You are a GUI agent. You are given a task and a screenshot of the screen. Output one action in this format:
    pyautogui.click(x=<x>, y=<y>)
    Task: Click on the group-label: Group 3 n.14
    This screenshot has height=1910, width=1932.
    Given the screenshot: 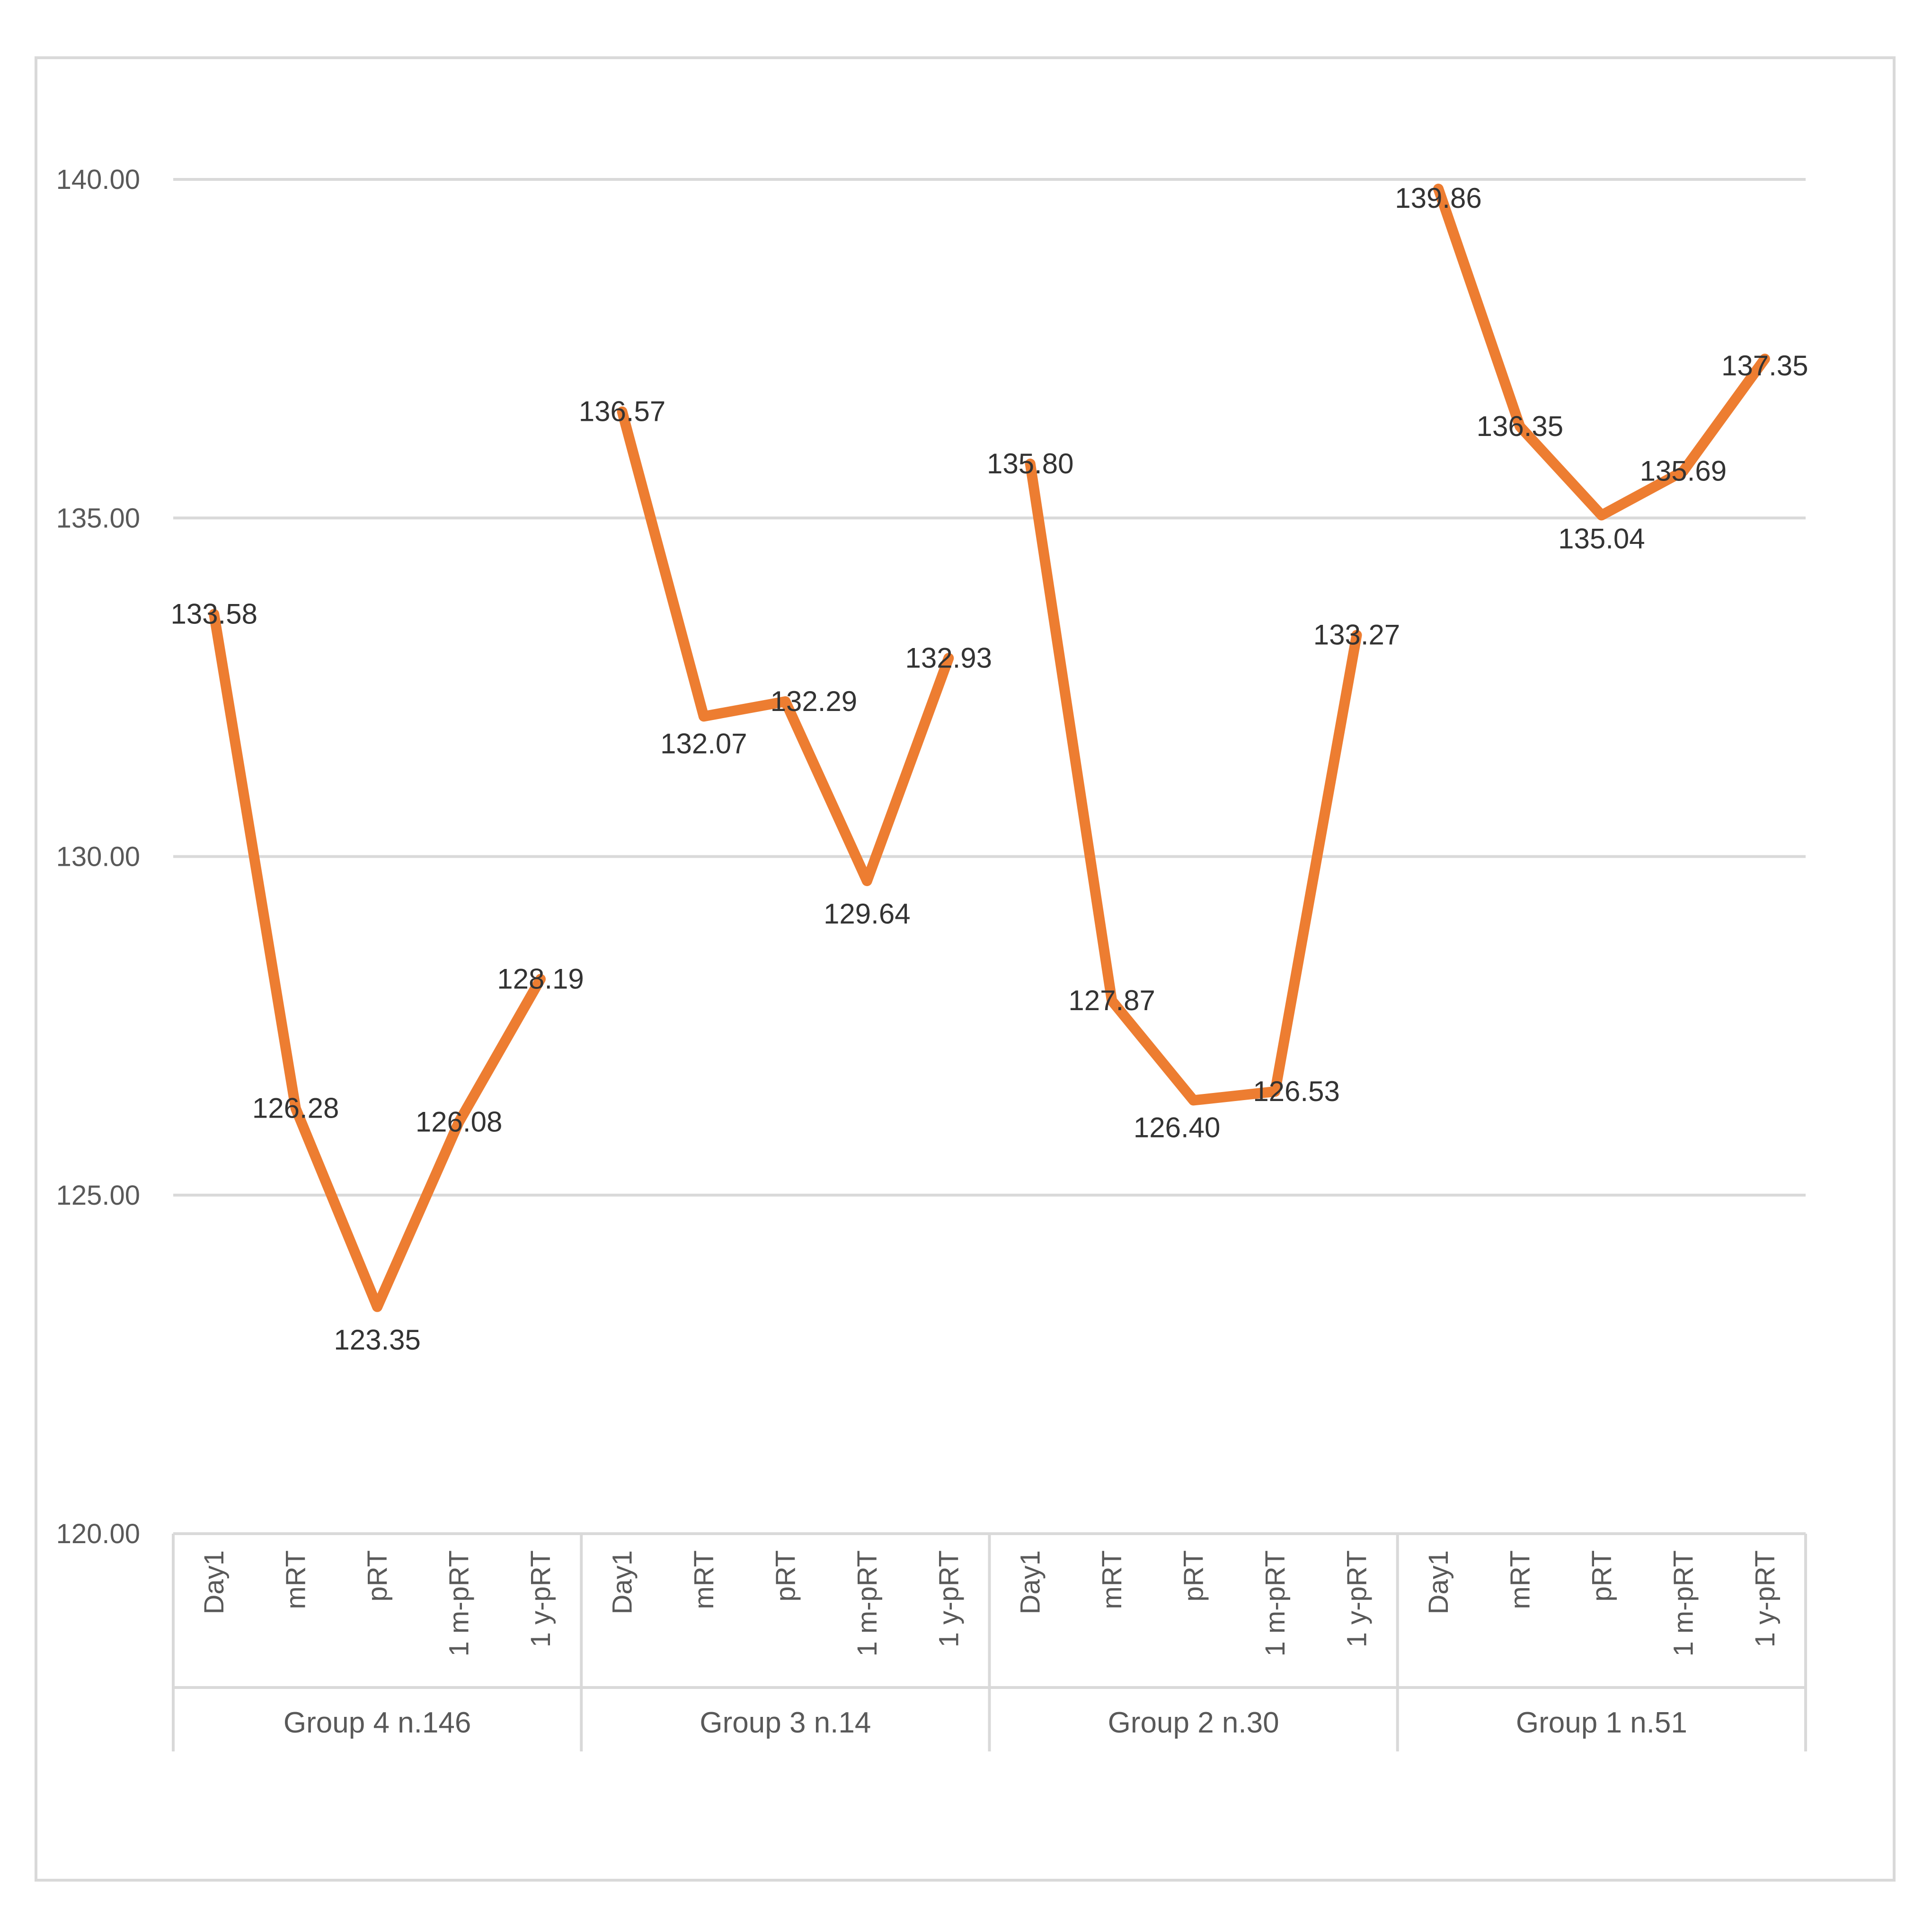 What is the action you would take?
    pyautogui.click(x=785, y=1723)
    